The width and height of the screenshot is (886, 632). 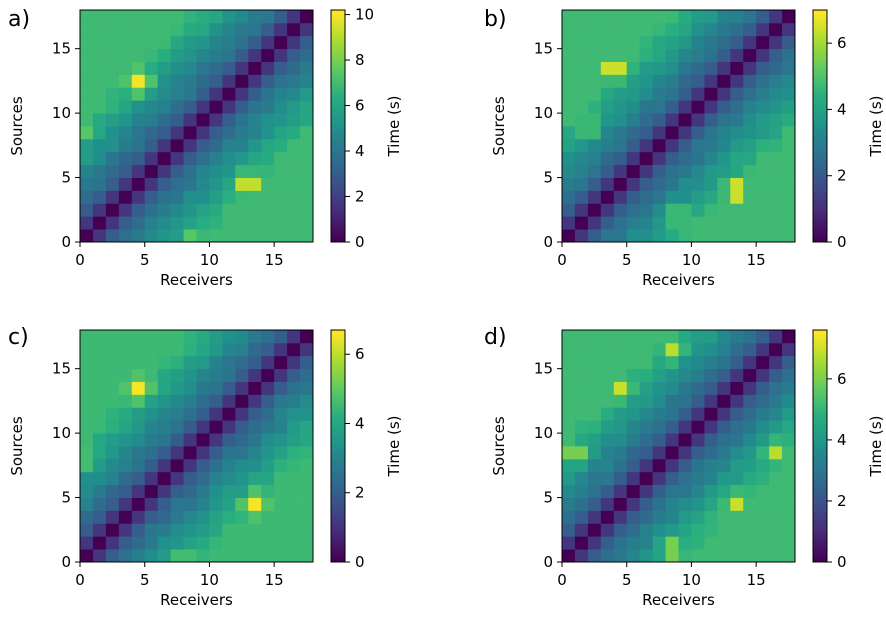 I want to click on colorbar-tick-label: 2, so click(x=360, y=493).